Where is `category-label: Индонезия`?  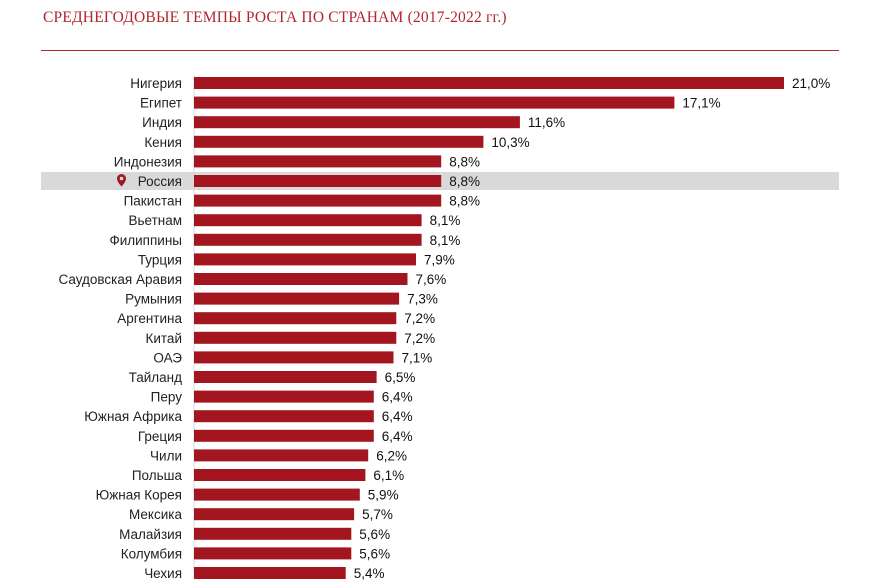 category-label: Индонезия is located at coordinates (148, 161).